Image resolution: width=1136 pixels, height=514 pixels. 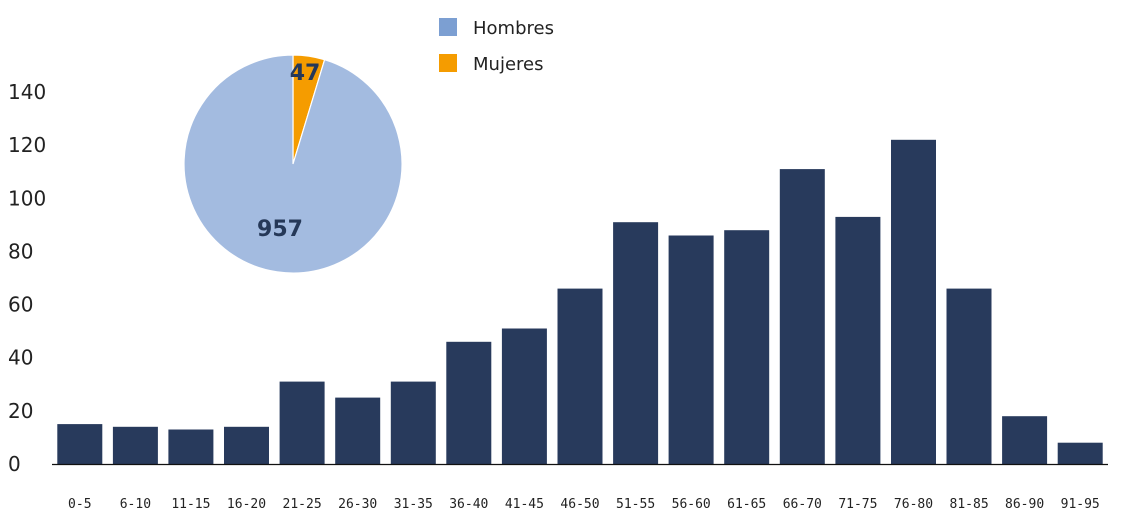 What do you see at coordinates (20, 305) in the screenshot?
I see `y-tick-label: 60` at bounding box center [20, 305].